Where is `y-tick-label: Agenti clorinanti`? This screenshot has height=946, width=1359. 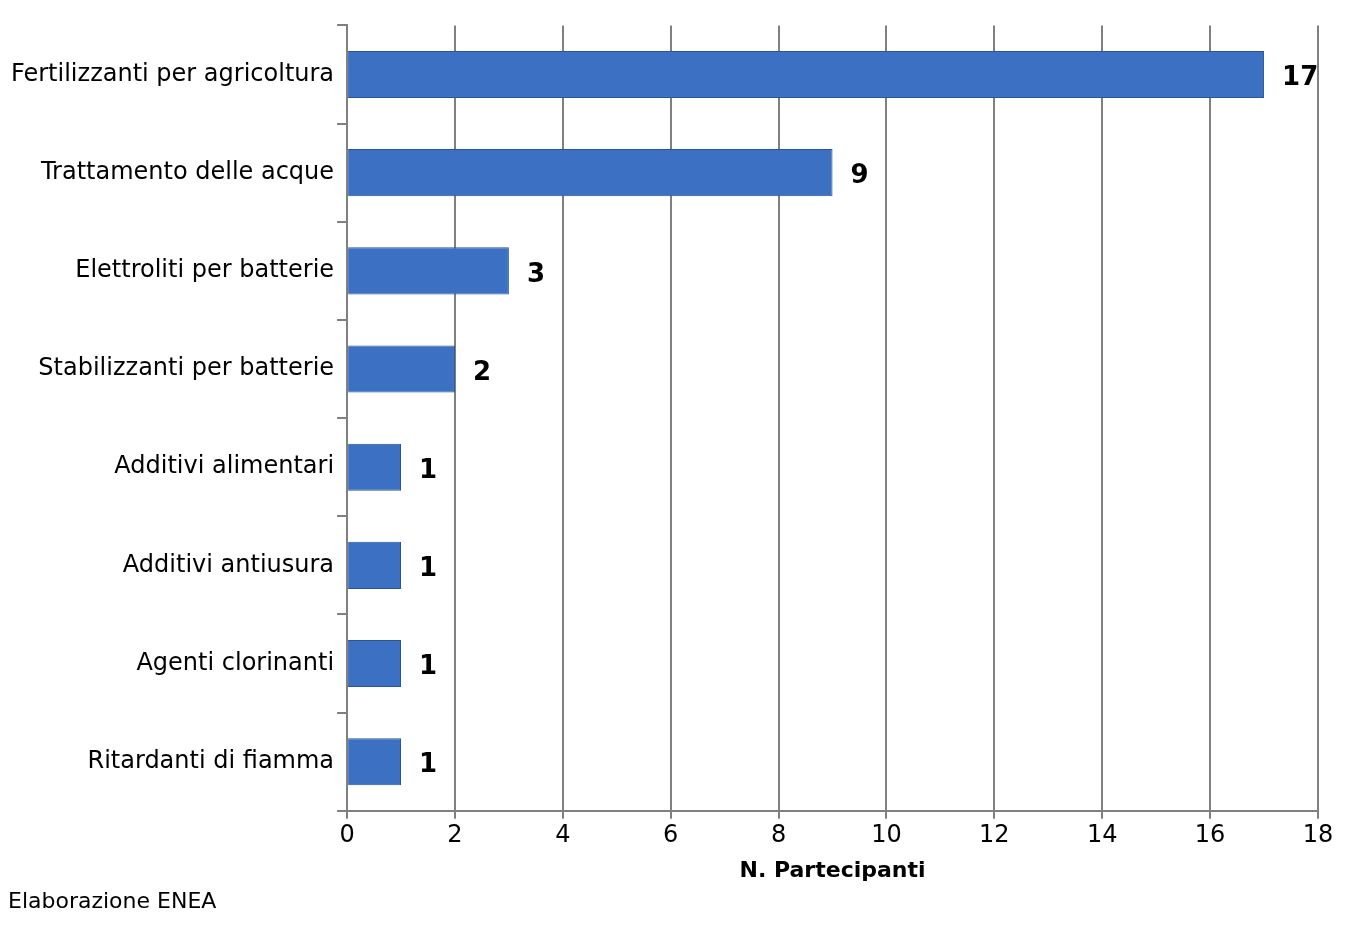
y-tick-label: Agenti clorinanti is located at coordinates (235, 661).